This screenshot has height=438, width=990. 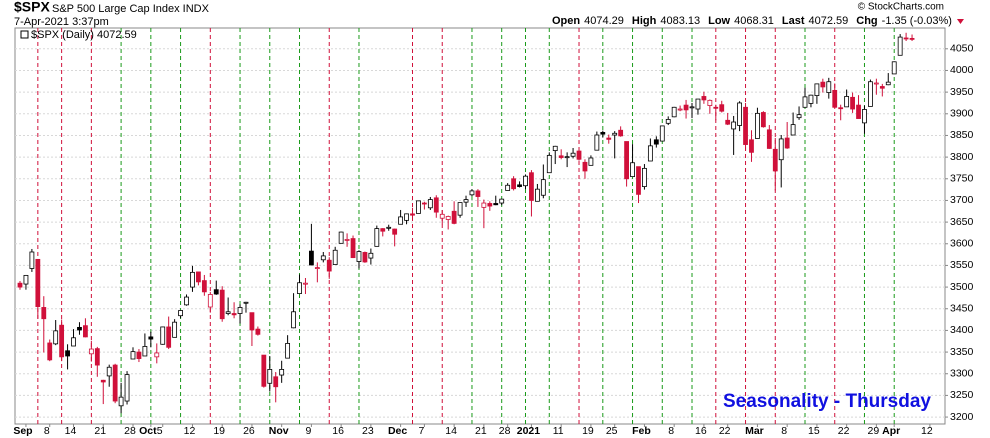 What do you see at coordinates (368, 431) in the screenshot?
I see `x-tick-label: 23` at bounding box center [368, 431].